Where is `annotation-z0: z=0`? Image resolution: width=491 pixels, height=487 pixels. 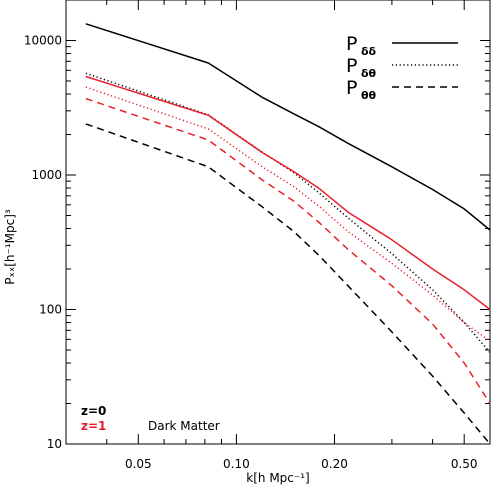 annotation-z0: z=0 is located at coordinates (93, 411).